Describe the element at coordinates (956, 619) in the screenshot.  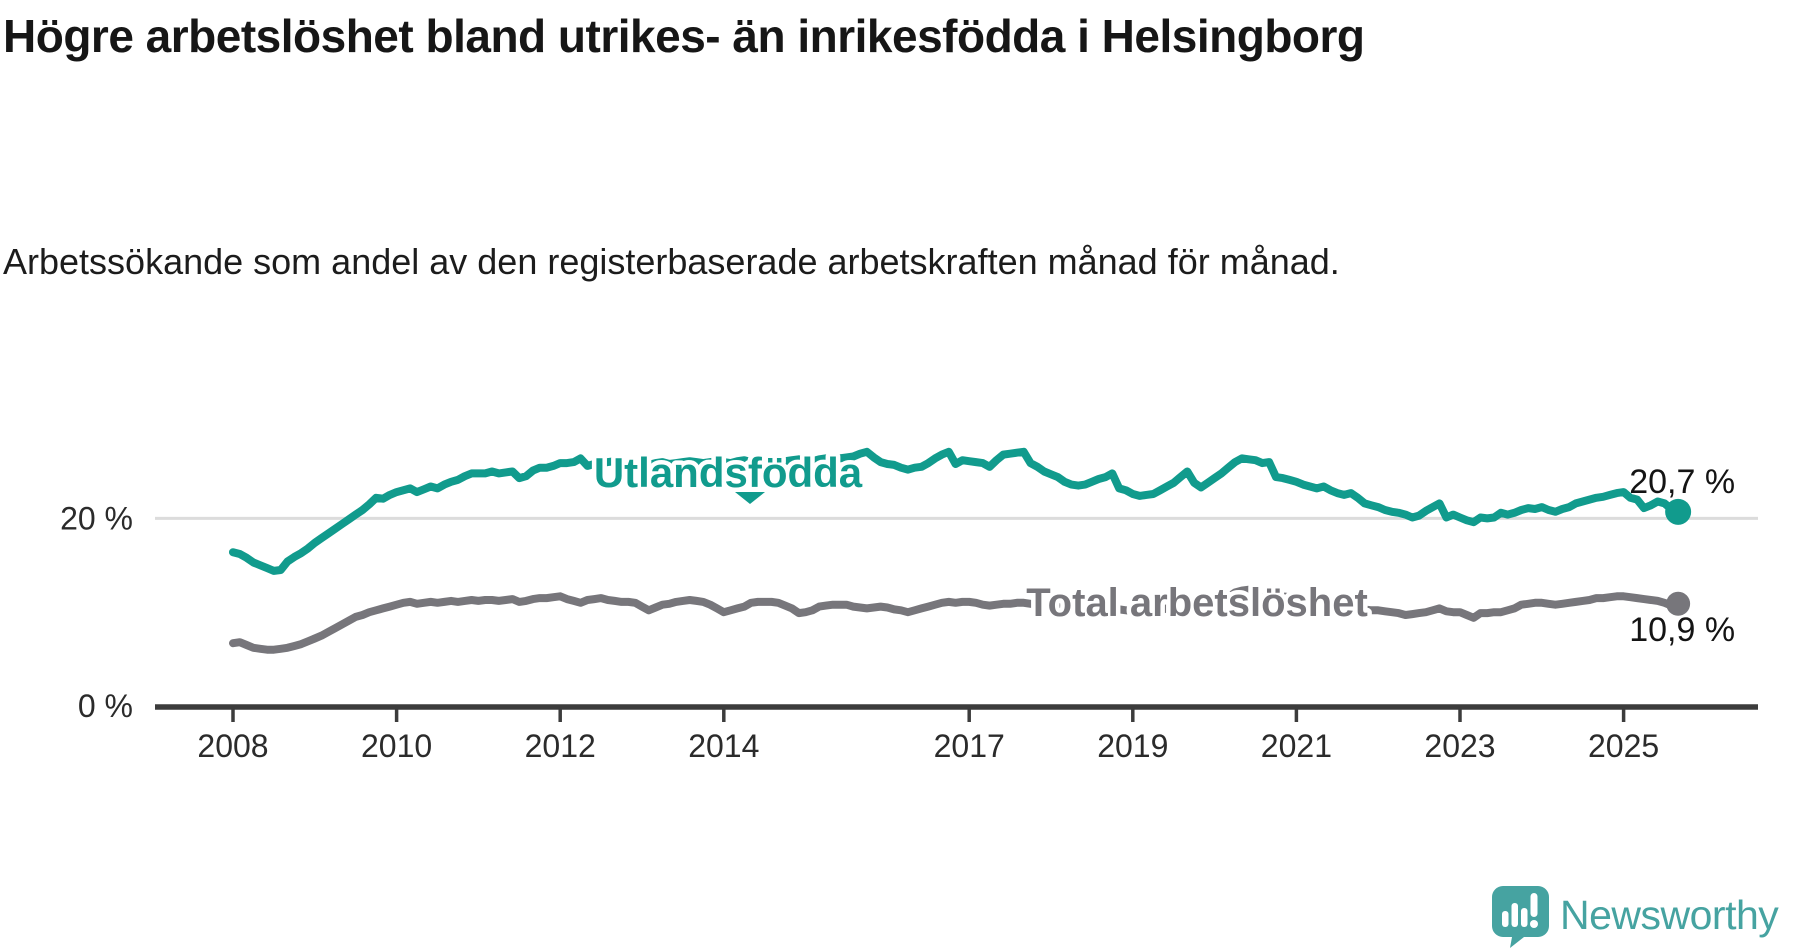
I see `series-line-total` at that location.